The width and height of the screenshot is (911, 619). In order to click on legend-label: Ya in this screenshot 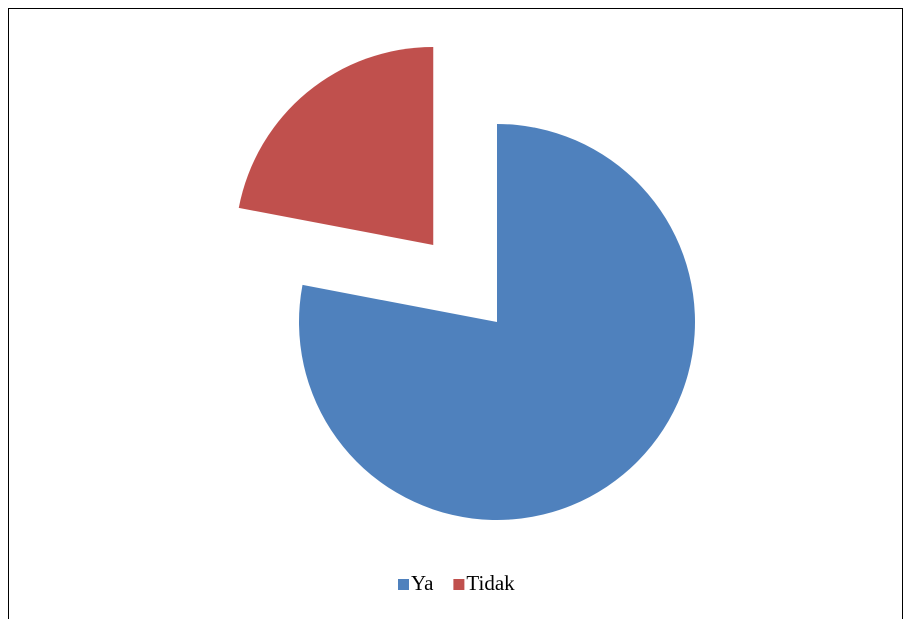, I will do `click(422, 583)`.